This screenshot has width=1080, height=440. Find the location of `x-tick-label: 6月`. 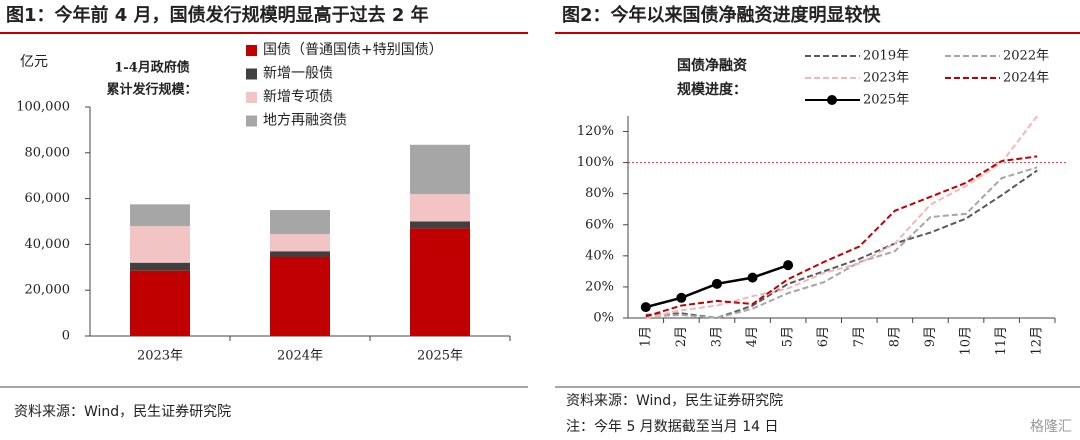

x-tick-label: 6月 is located at coordinates (823, 336).